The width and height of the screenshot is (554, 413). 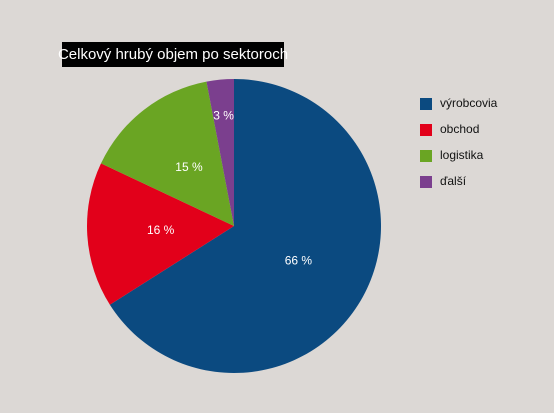 What do you see at coordinates (223, 115) in the screenshot?
I see `data-label: 3 %` at bounding box center [223, 115].